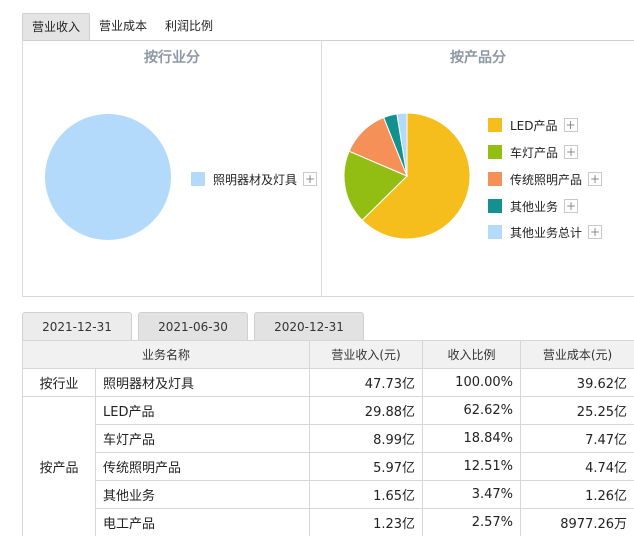 Image resolution: width=634 pixels, height=536 pixels. Describe the element at coordinates (366, 522) in the screenshot. I see `row-revenue: 1.23亿` at that location.